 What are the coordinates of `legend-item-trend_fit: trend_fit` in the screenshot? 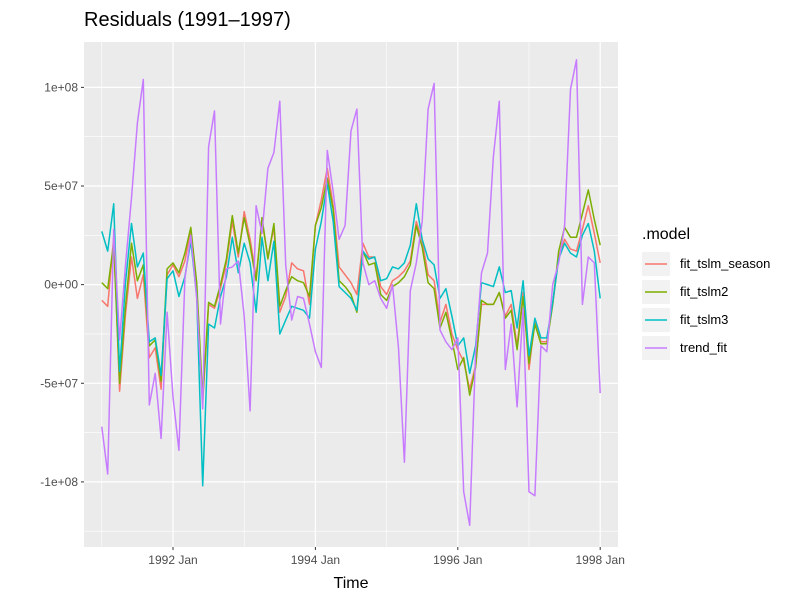 It's located at (684, 348).